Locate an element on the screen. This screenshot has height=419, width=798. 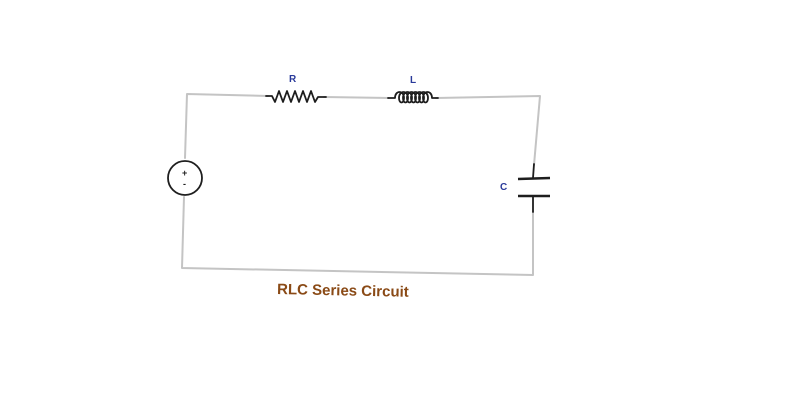
capacitor-plate-top is located at coordinates (534, 178).